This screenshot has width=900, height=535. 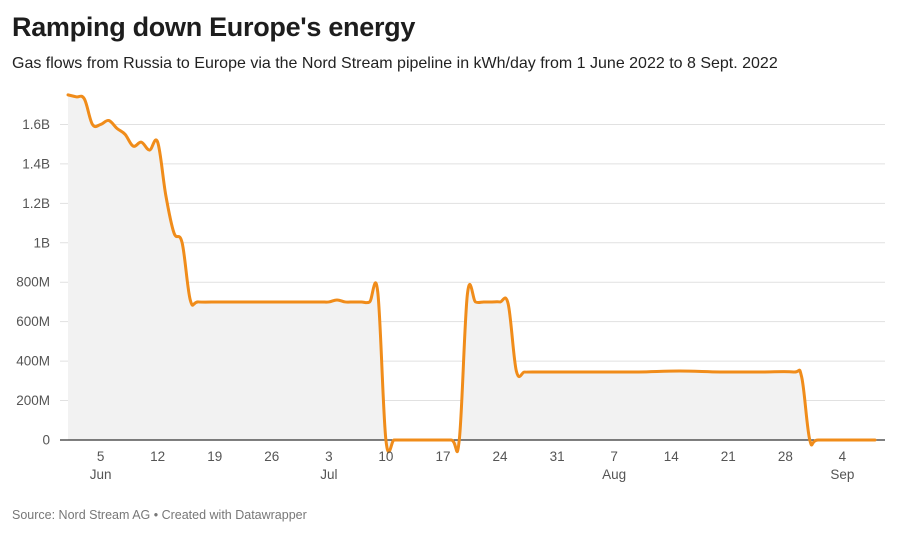 I want to click on x-tick-label: 17, so click(x=442, y=456).